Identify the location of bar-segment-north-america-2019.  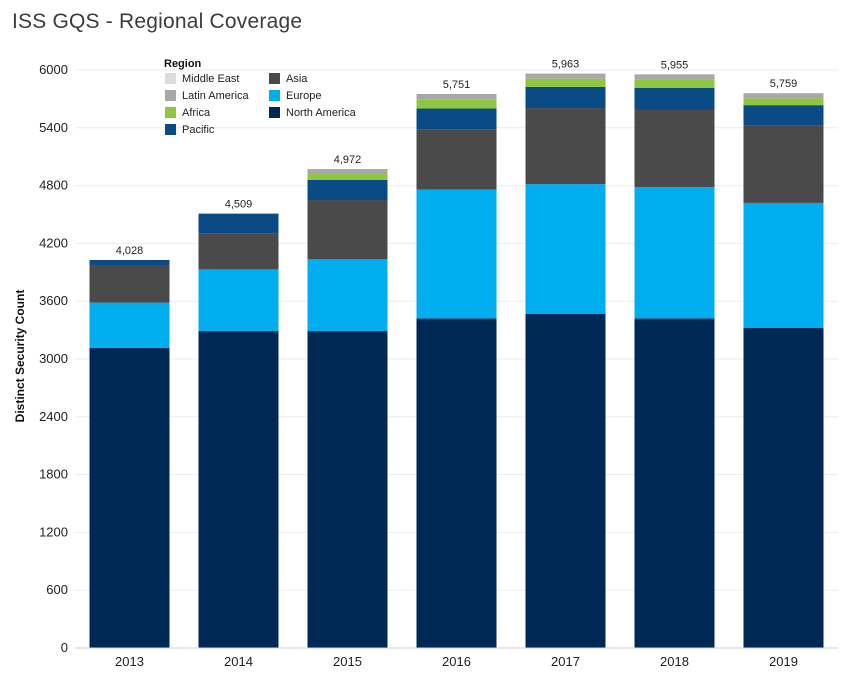
(783, 487).